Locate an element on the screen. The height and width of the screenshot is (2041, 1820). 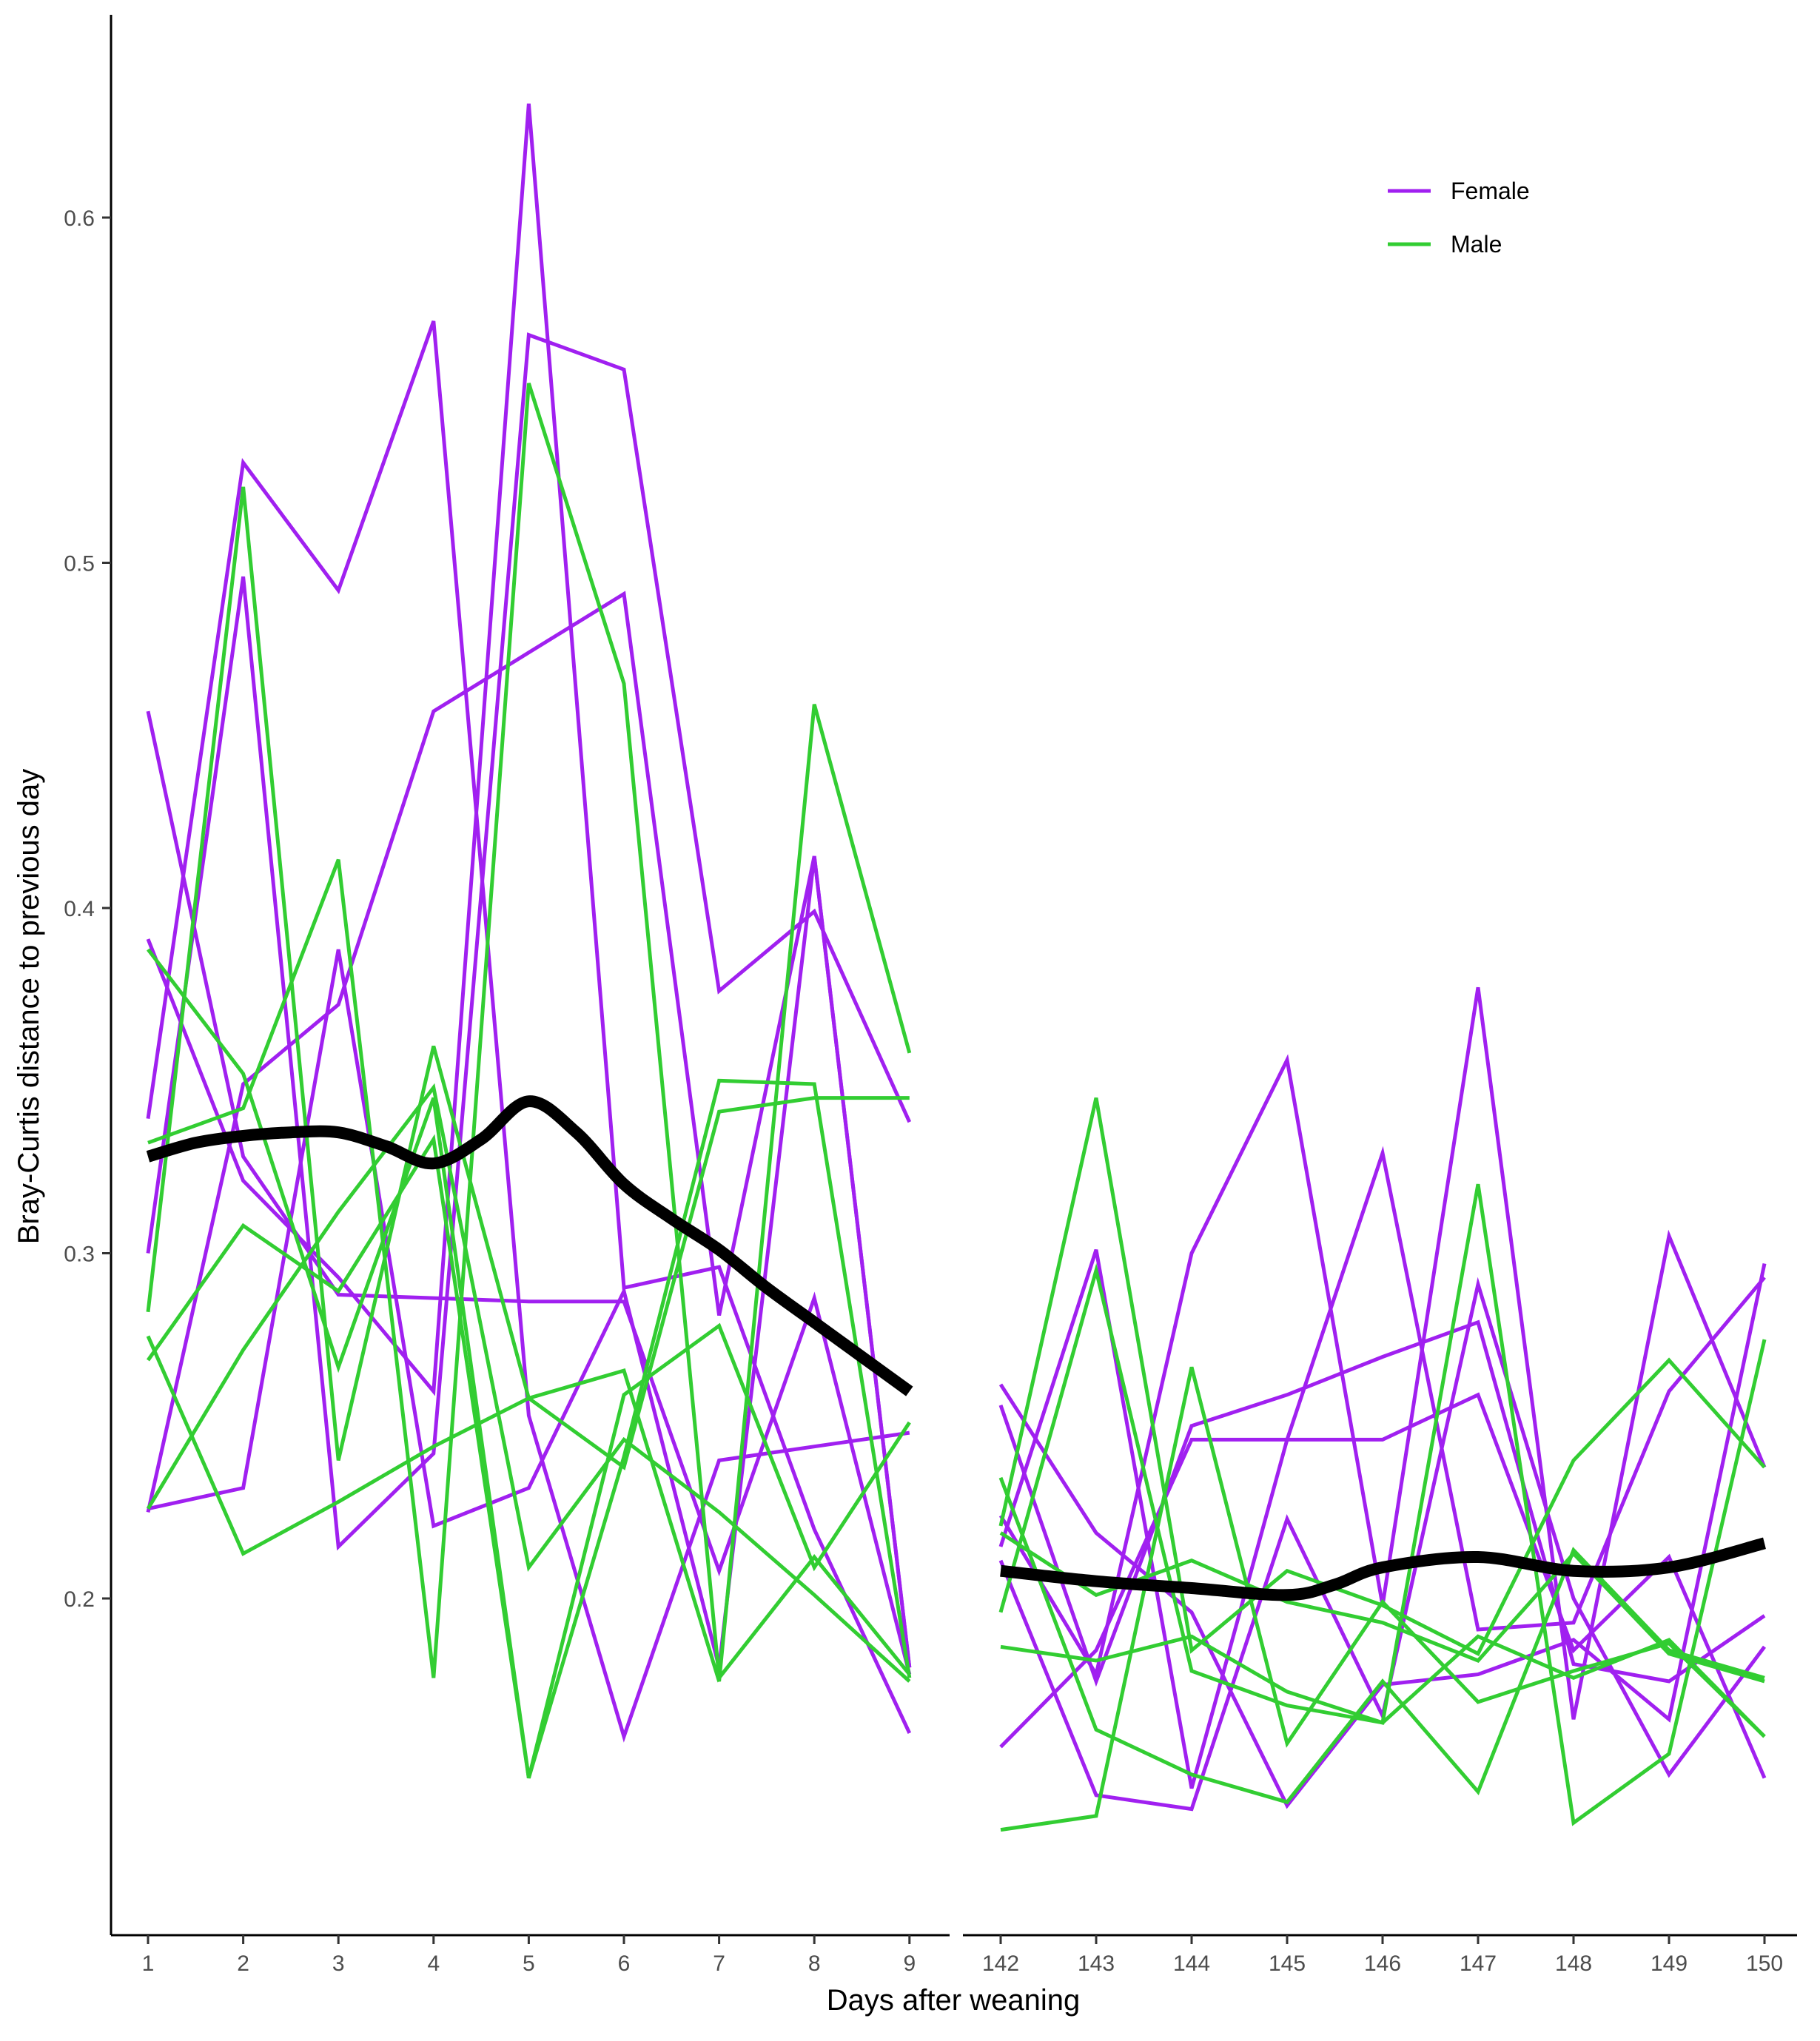
x-tick-label: 8 is located at coordinates (814, 1963).